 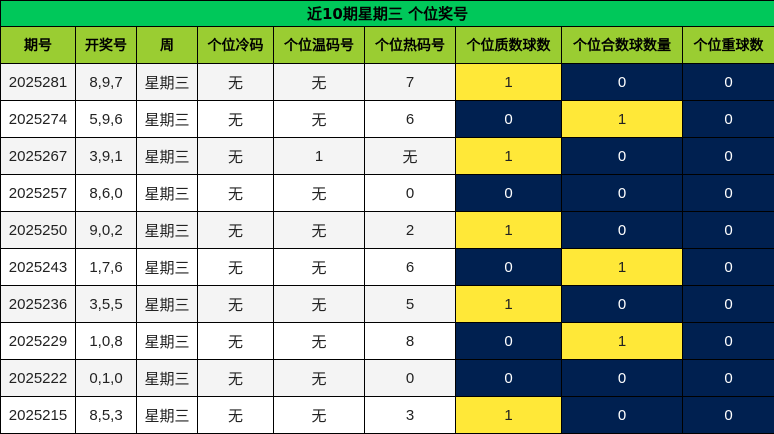 I want to click on table-row: 2025215 8,5,3 星期三无无 3 1 0 0, so click(x=387, y=415).